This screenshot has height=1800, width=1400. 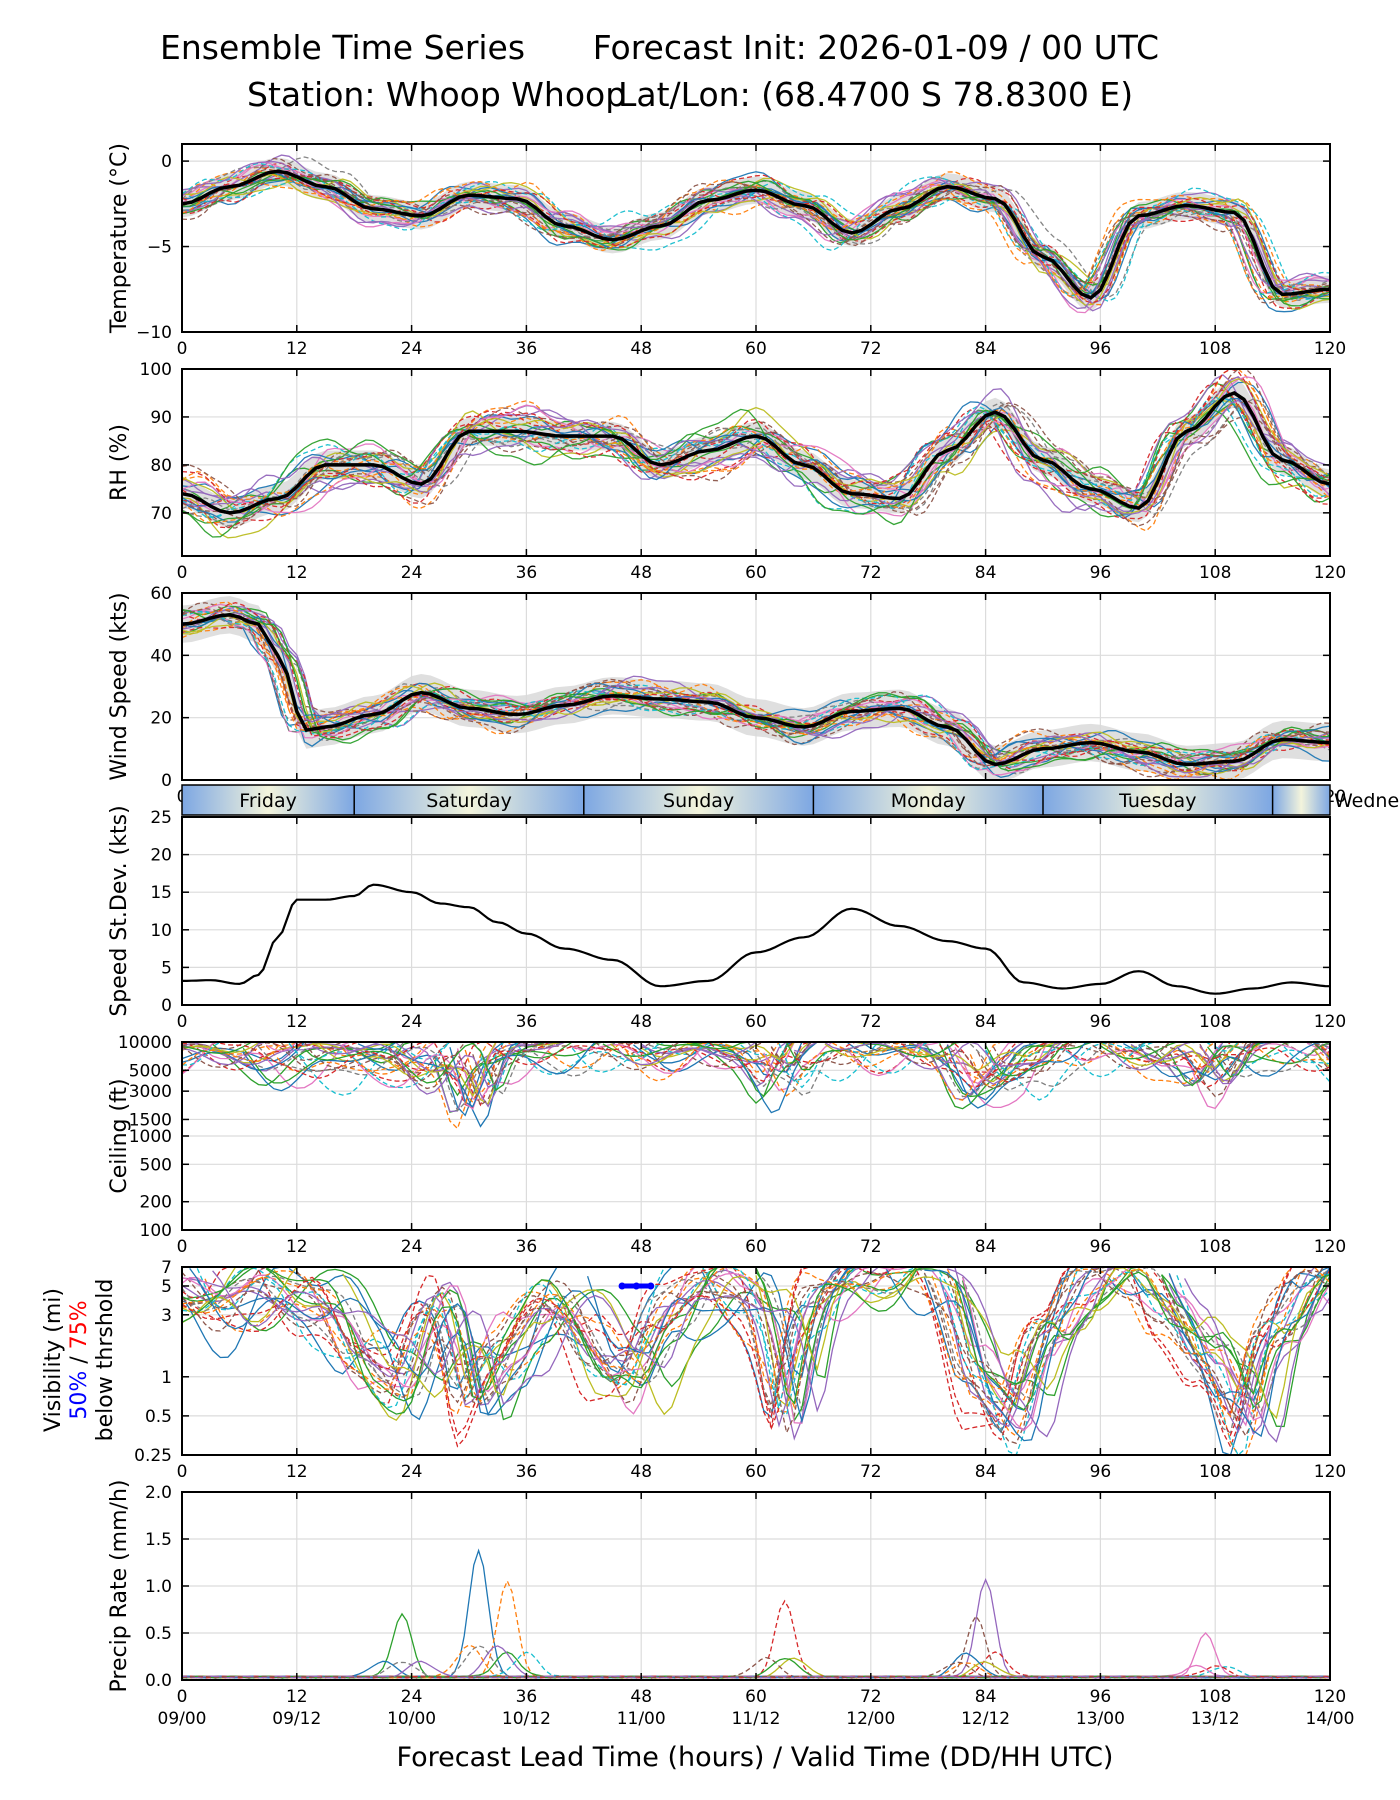 What do you see at coordinates (1366, 801) in the screenshot?
I see `day-cell-label: Wedne` at bounding box center [1366, 801].